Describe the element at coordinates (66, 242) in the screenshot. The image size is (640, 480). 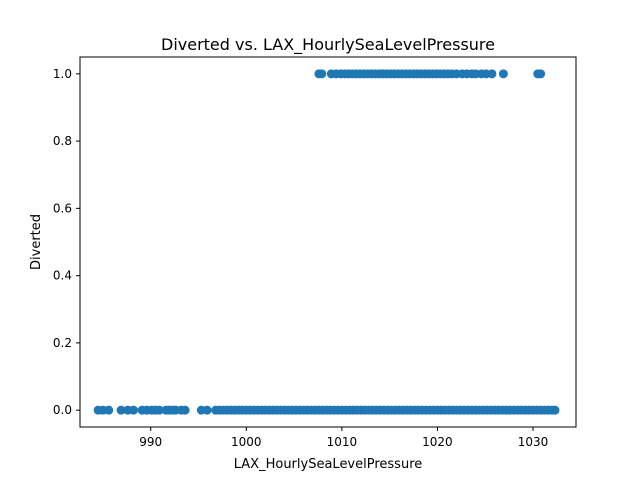
I see `y-axis-ticks: 0.0 0.2 0.4 0.6 0.8 1.0` at that location.